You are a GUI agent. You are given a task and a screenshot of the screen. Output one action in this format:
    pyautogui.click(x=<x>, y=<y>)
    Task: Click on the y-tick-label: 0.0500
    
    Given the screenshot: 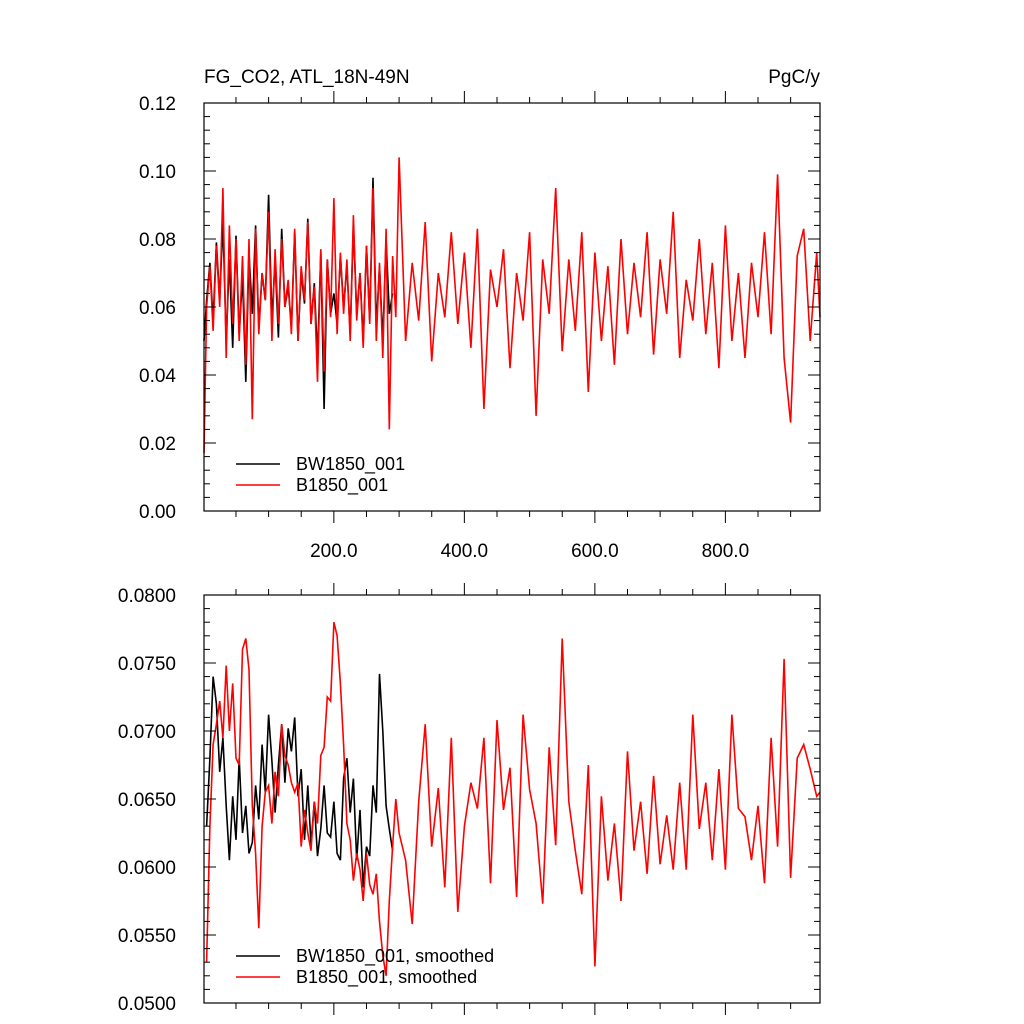 What is the action you would take?
    pyautogui.click(x=147, y=1004)
    